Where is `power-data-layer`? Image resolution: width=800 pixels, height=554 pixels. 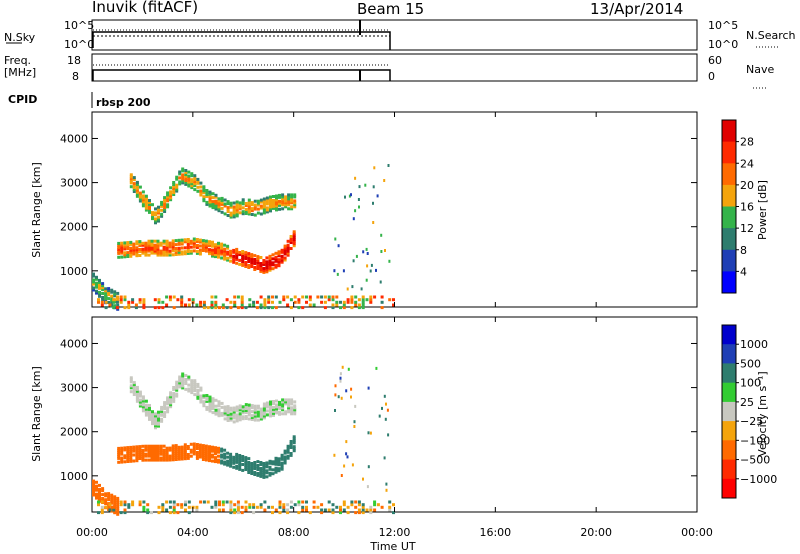 power-data-layer is located at coordinates (243, 237).